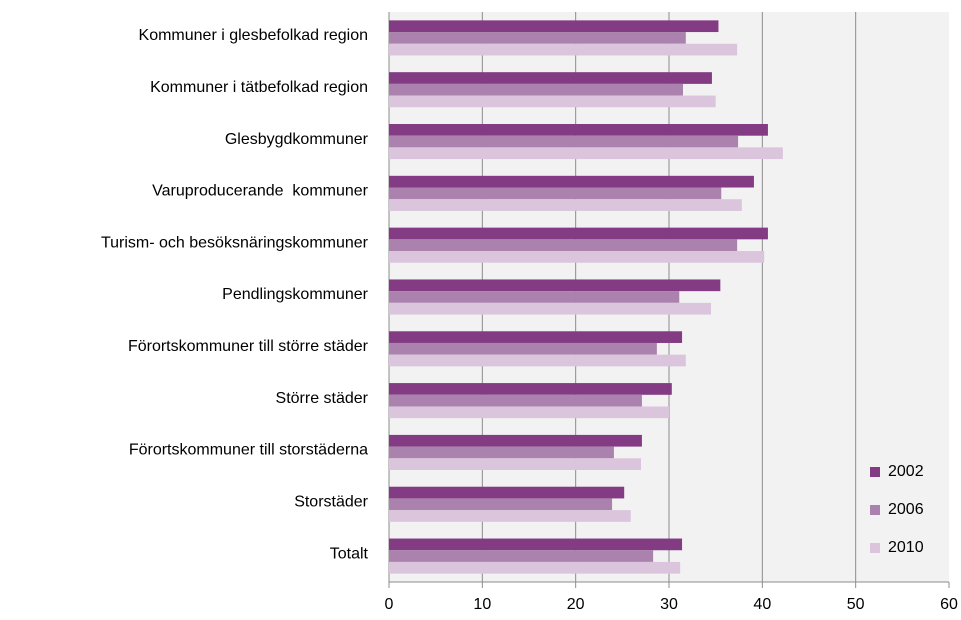  I want to click on x-tick-label: 40, so click(762, 604).